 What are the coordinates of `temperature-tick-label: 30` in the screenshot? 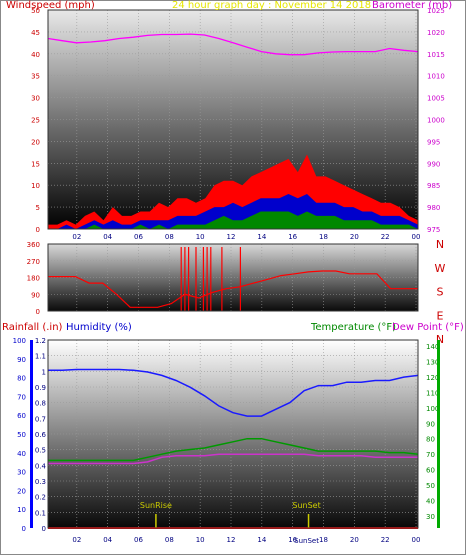 It's located at (430, 517).